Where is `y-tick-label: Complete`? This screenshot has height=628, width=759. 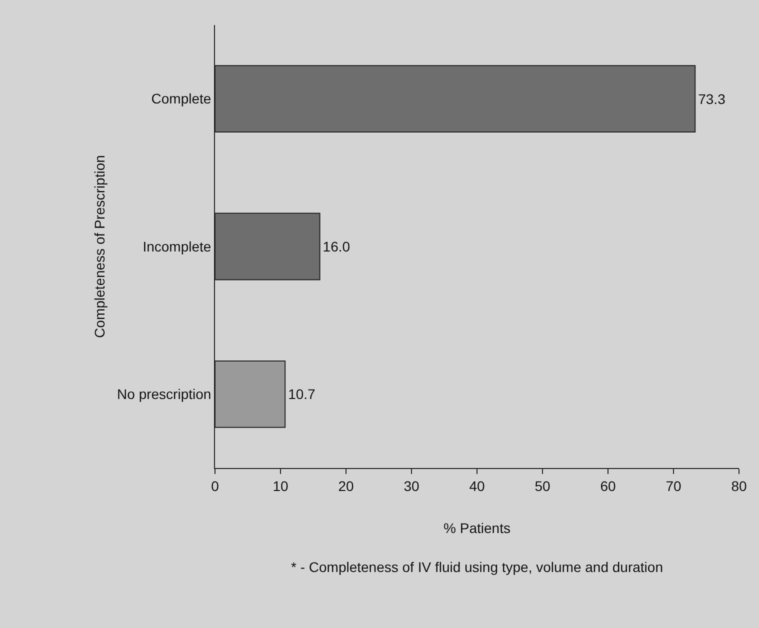
y-tick-label: Complete is located at coordinates (181, 98).